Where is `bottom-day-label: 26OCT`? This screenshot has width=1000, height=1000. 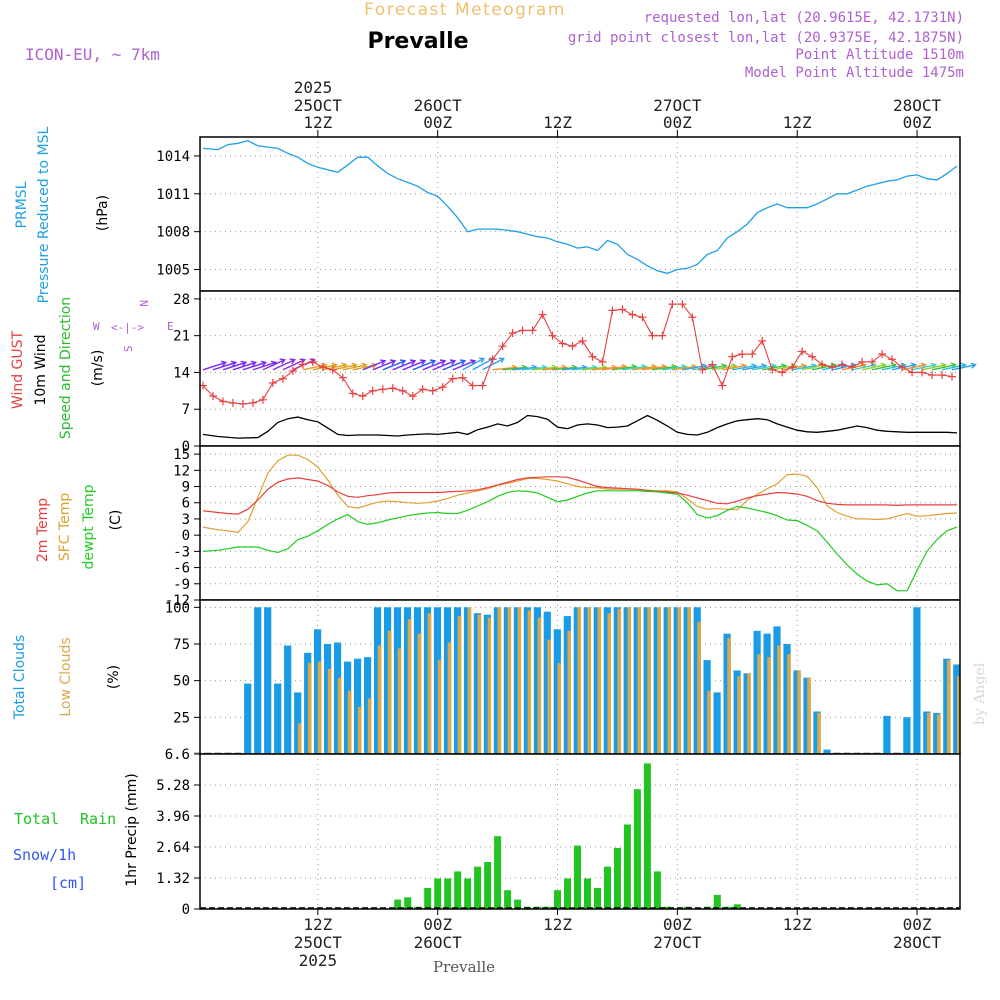
bottom-day-label: 26OCT is located at coordinates (438, 942).